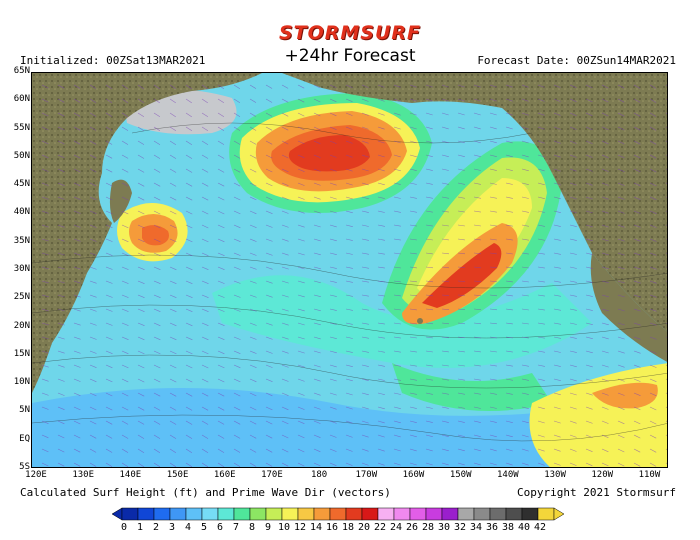 The image size is (700, 540). Describe the element at coordinates (316, 527) in the screenshot. I see `scale-label: 14` at that location.